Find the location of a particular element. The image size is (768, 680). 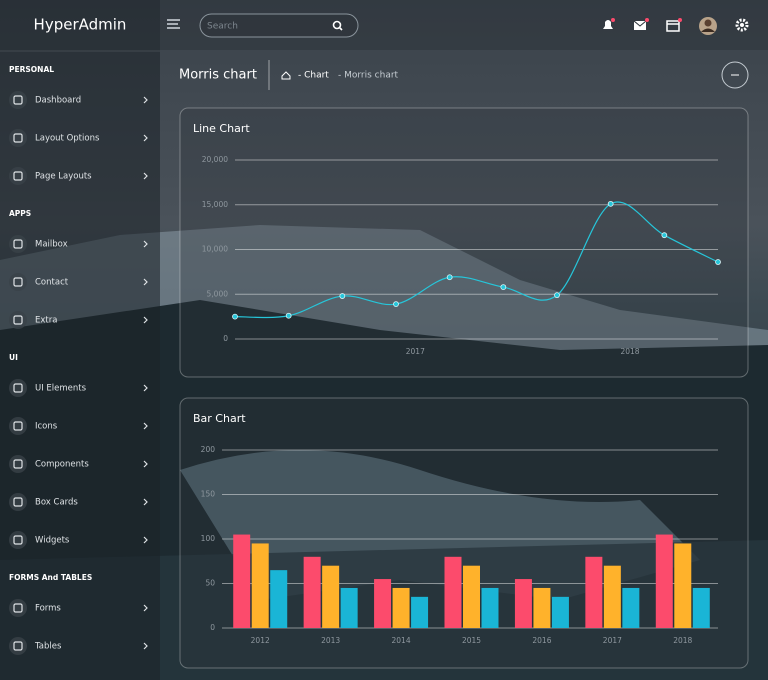

chart-title: Bar Chart is located at coordinates (219, 418).